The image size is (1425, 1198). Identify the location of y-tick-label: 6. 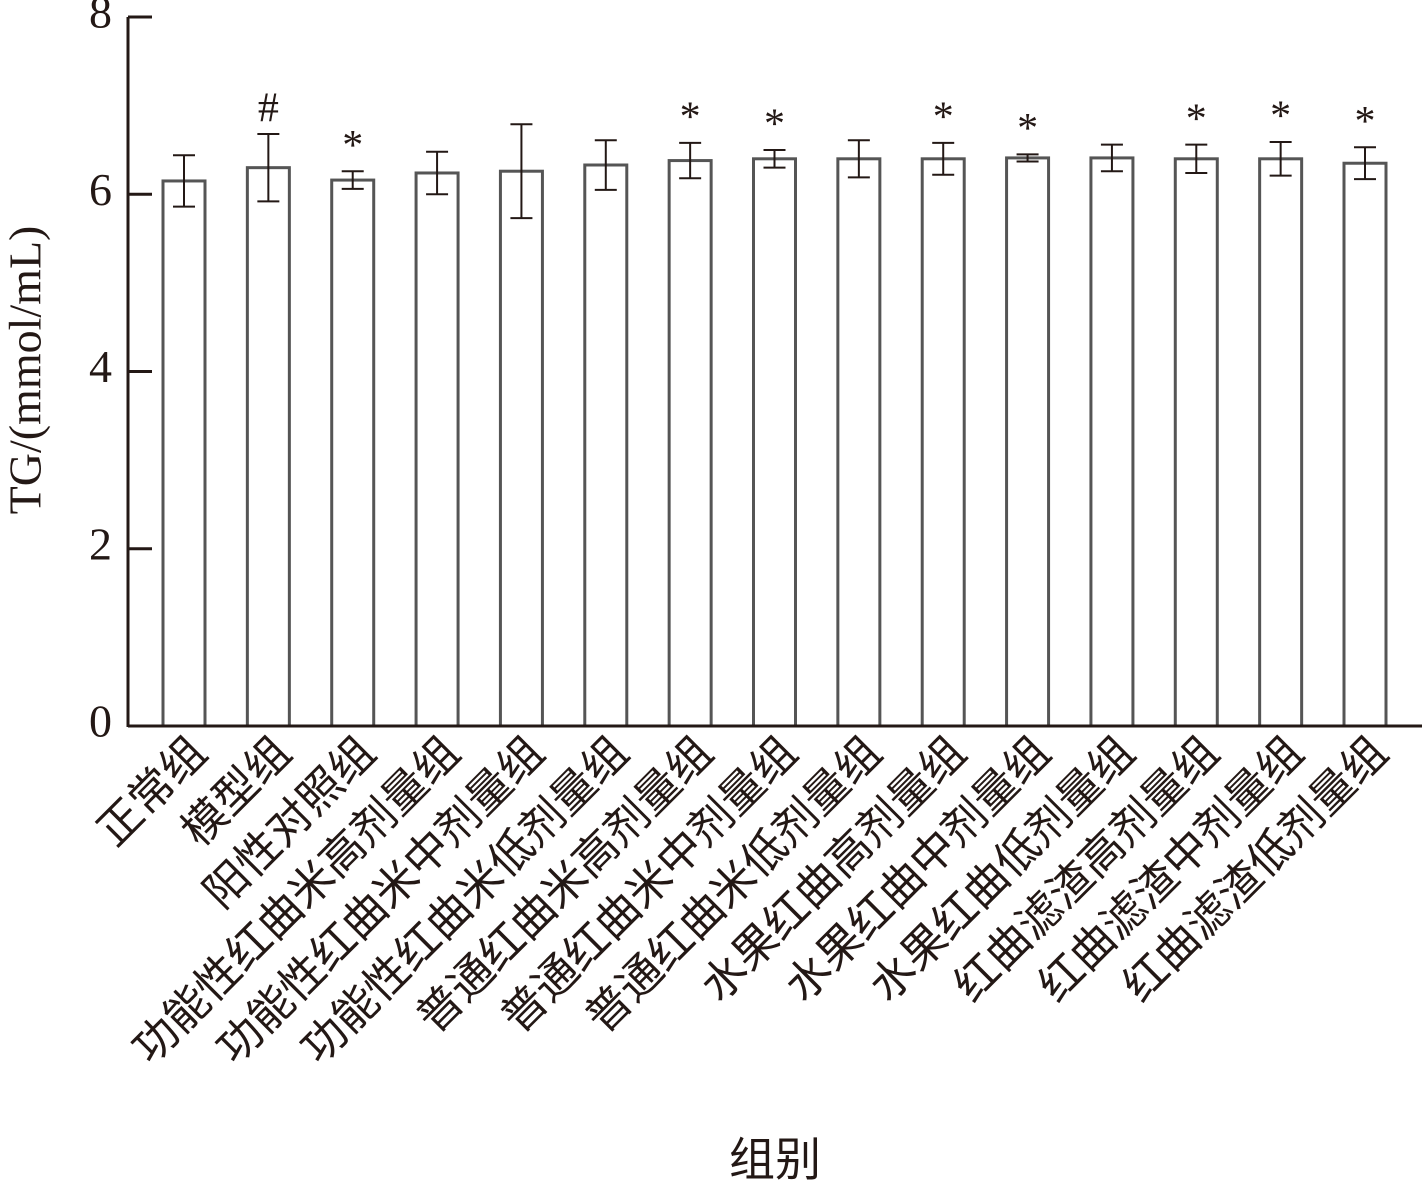
(100, 189).